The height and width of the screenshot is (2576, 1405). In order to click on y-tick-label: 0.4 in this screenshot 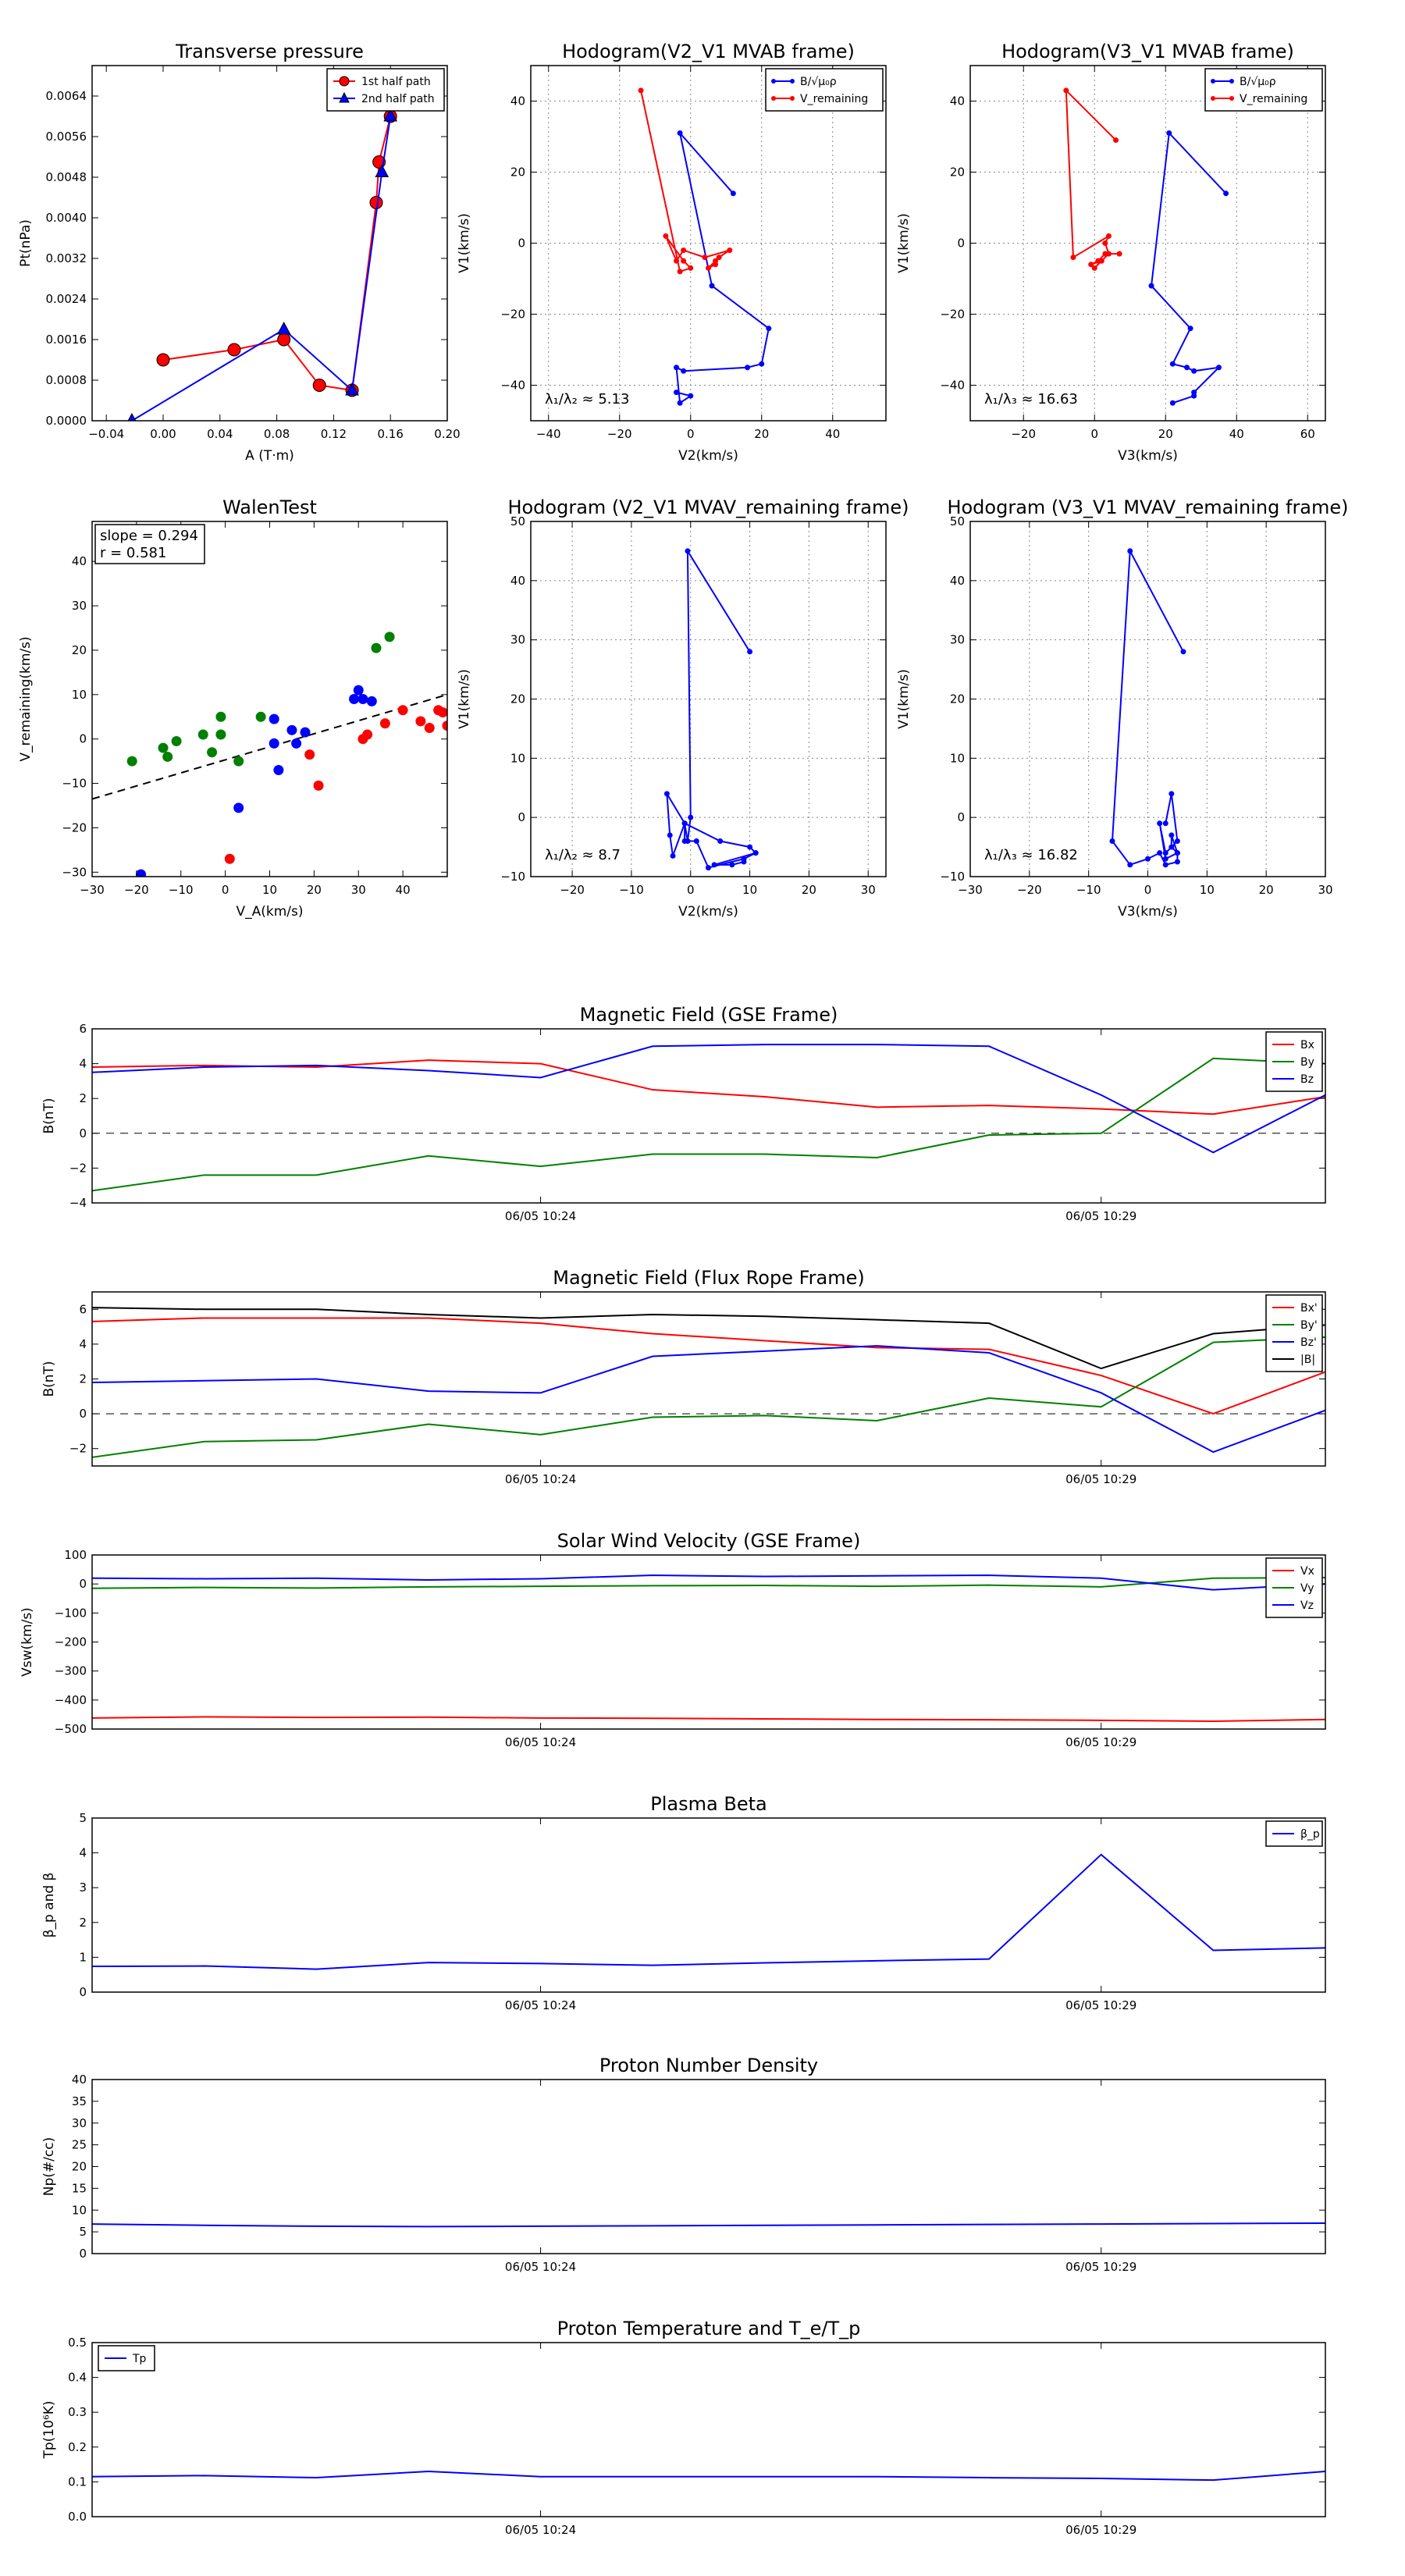, I will do `click(77, 2378)`.